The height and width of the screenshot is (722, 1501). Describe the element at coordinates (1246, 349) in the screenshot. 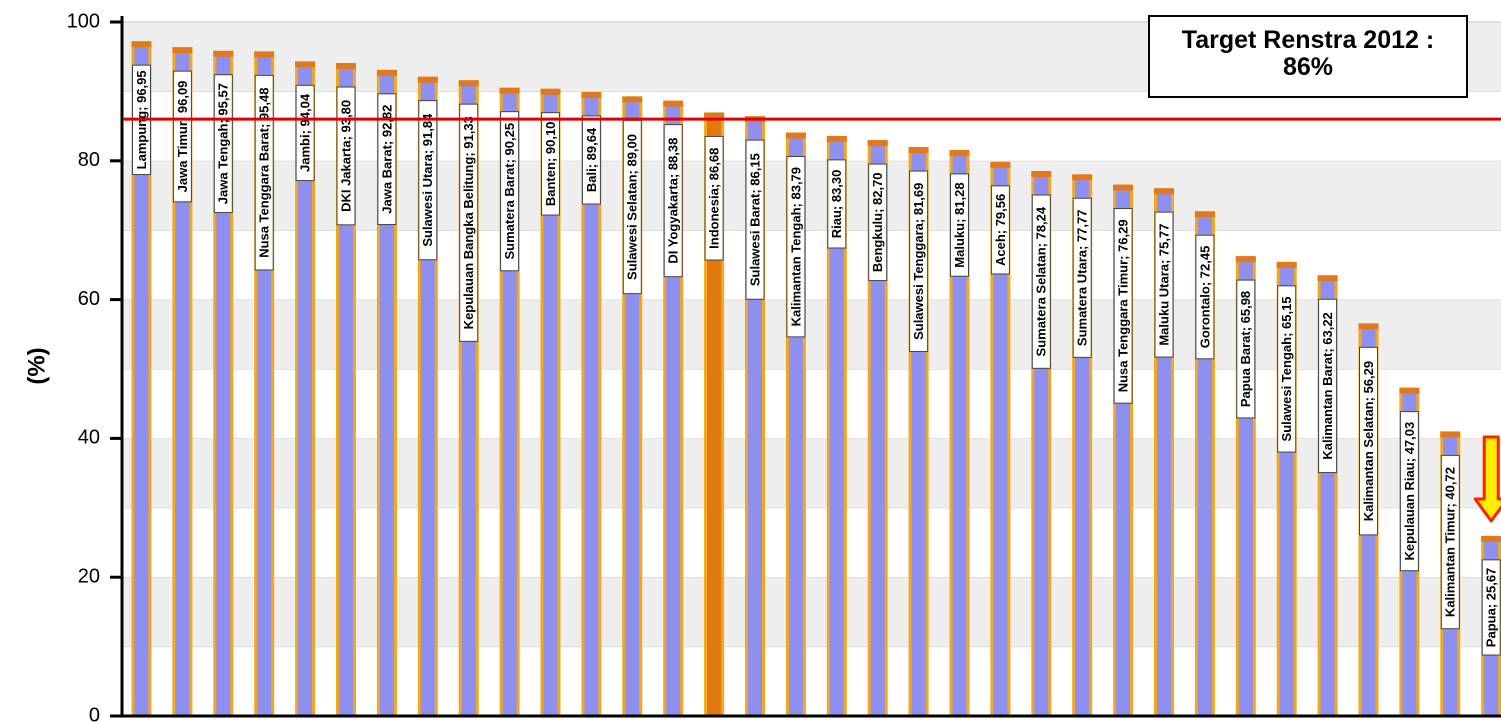

I see `data-label: Papua Barat; 65,98` at that location.